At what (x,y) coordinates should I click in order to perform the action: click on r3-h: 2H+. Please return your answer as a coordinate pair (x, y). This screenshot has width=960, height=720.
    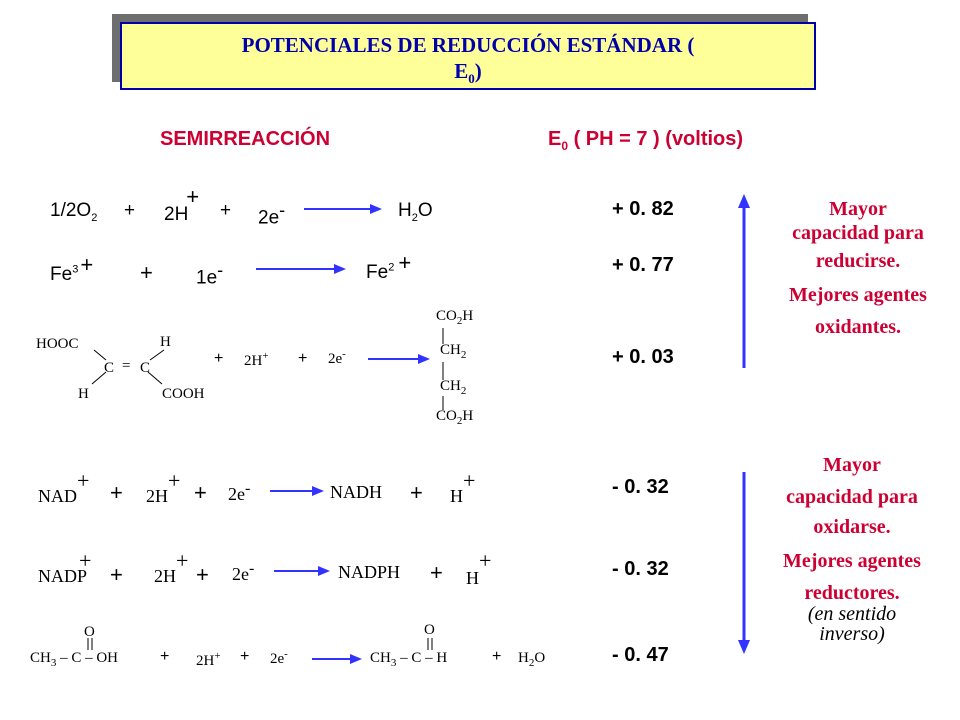
    Looking at the image, I should click on (256, 359).